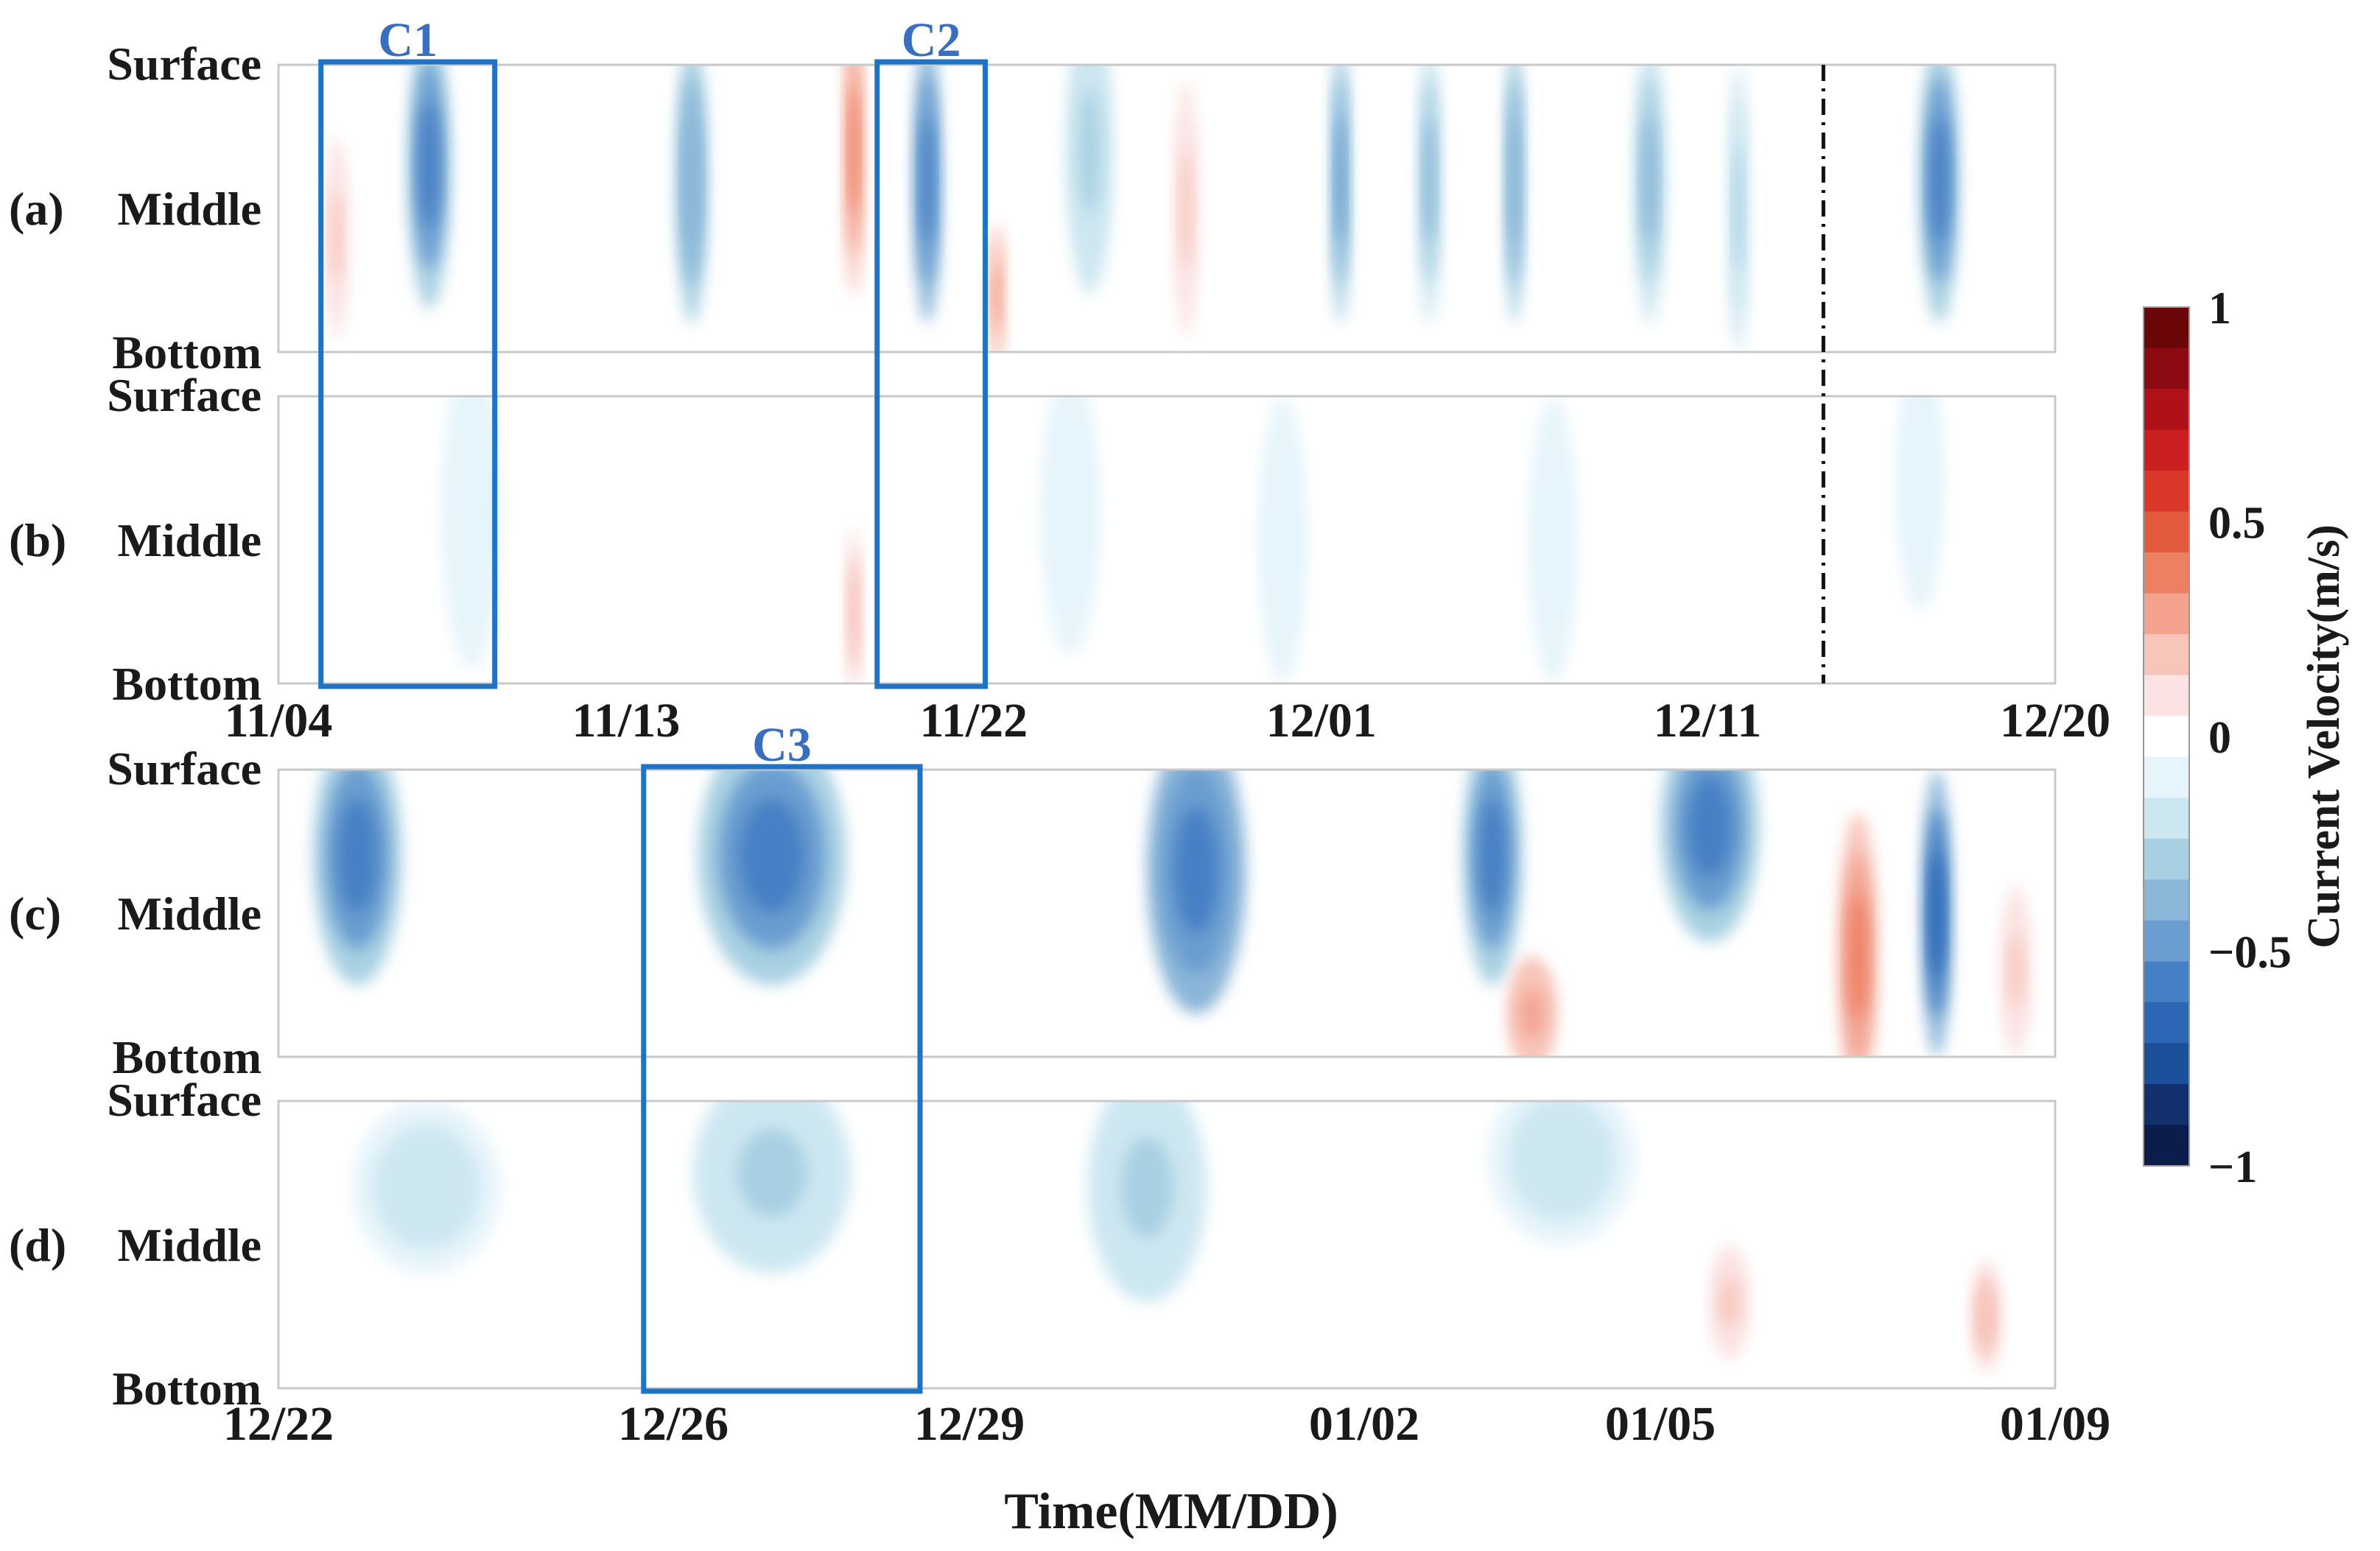 This screenshot has height=1551, width=2380. Describe the element at coordinates (1364, 1424) in the screenshot. I see `x-tick-label: 01/02` at that location.